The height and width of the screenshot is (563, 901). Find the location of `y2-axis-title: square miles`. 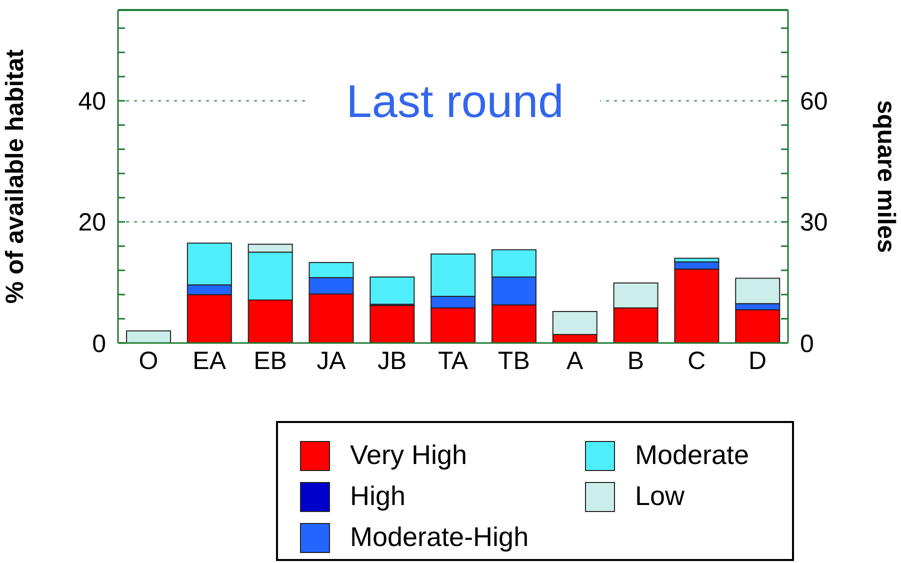

y2-axis-title: square miles is located at coordinates (886, 176).